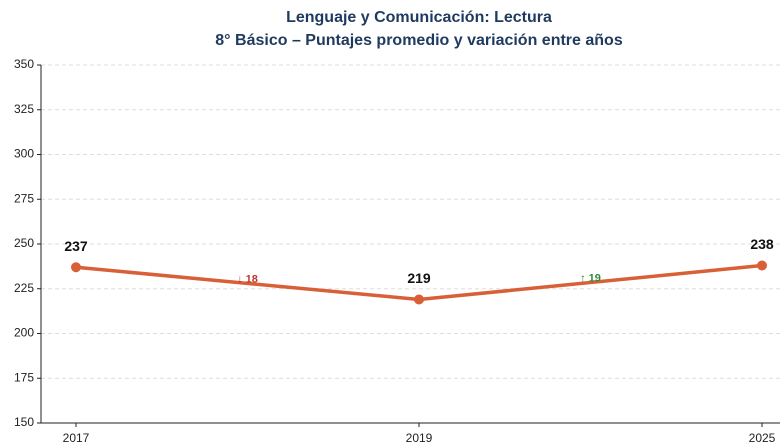 The width and height of the screenshot is (784, 448). I want to click on y-tick-label: 250, so click(24, 243).